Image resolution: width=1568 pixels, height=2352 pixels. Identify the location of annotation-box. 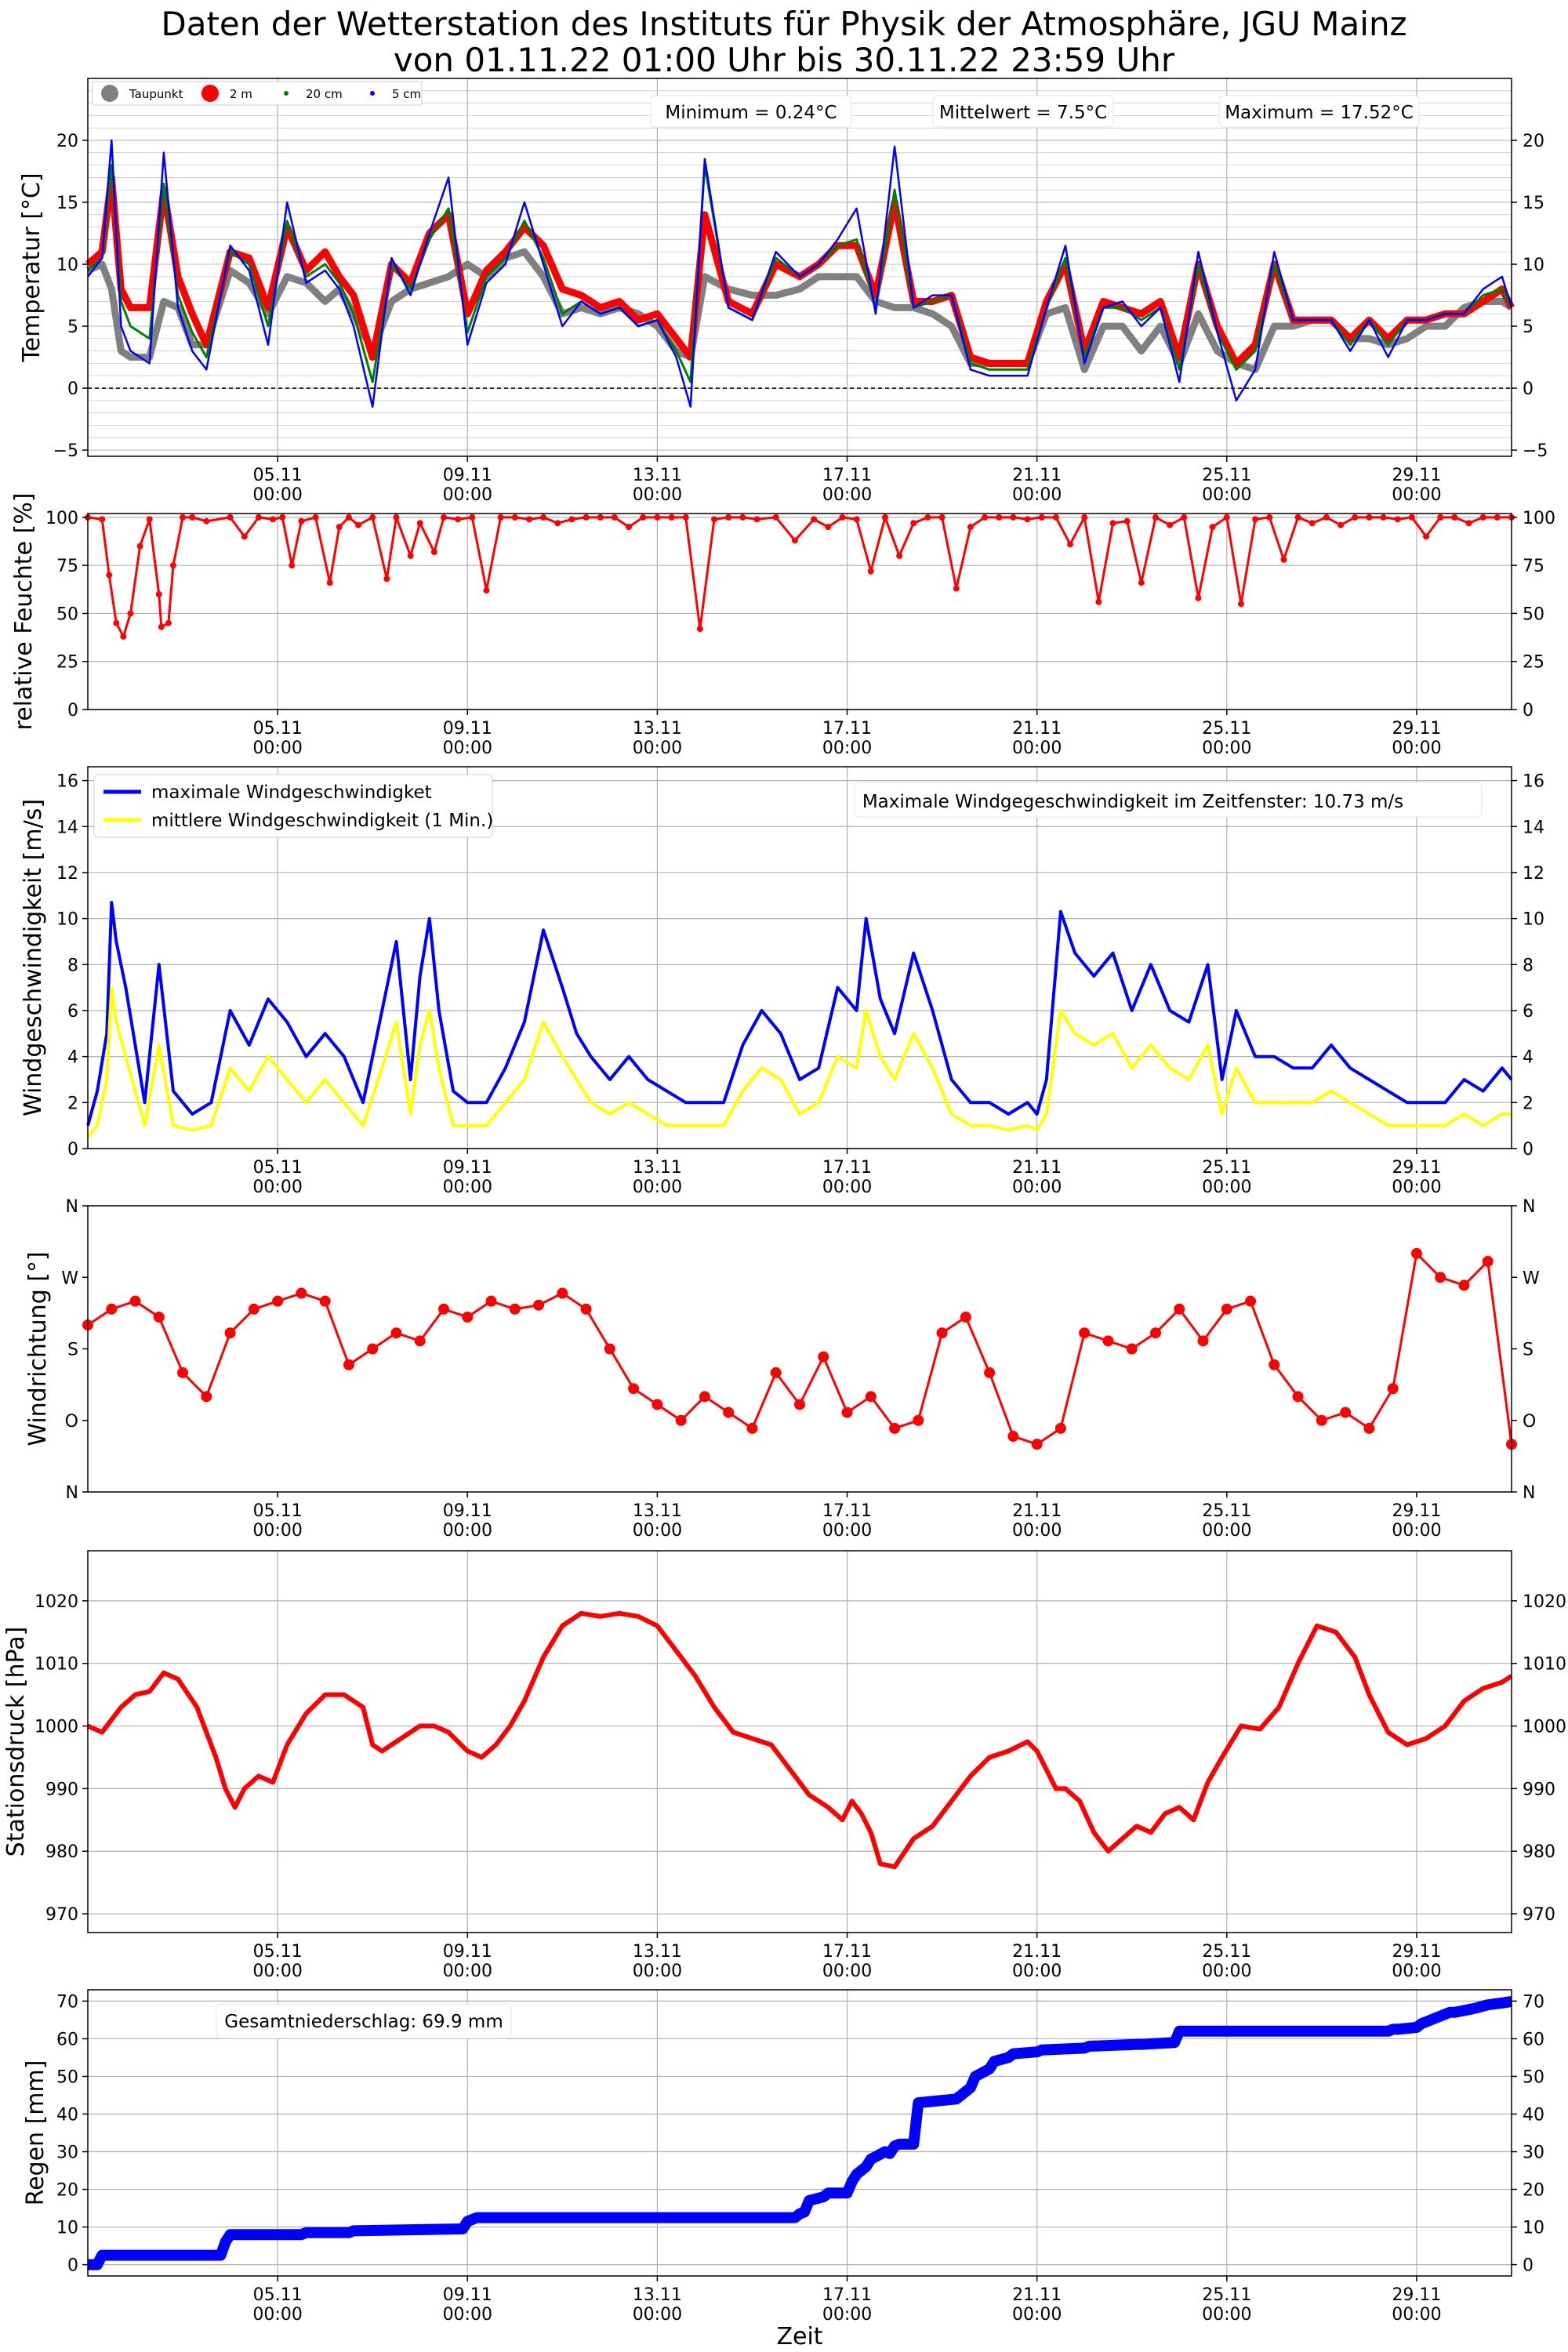
(751, 112).